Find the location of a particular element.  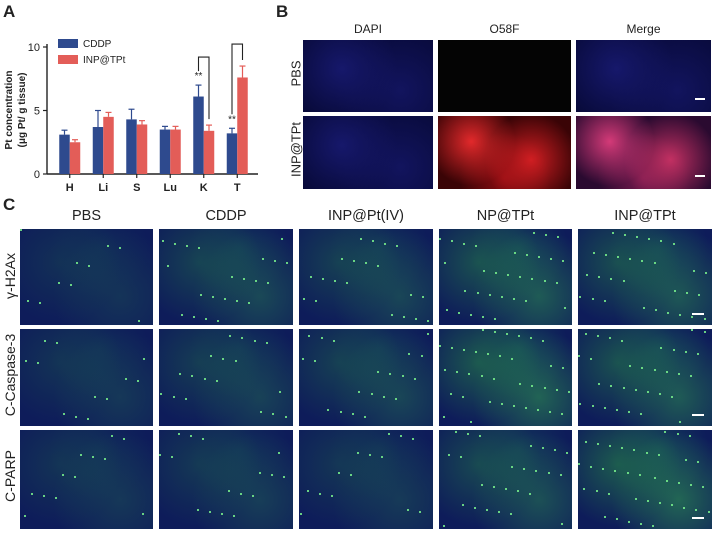

bar-CDDP-S is located at coordinates (131, 146).